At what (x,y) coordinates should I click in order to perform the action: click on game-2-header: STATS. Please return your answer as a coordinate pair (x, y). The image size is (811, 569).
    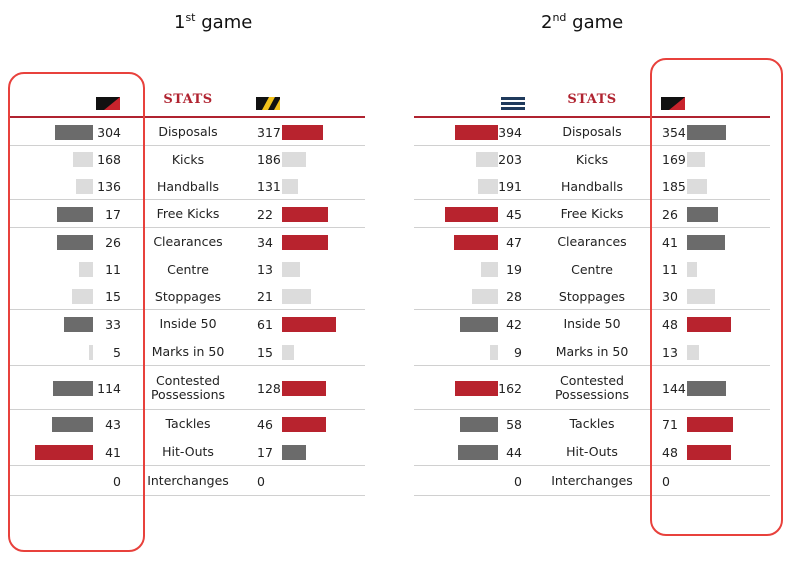
    Looking at the image, I should click on (592, 103).